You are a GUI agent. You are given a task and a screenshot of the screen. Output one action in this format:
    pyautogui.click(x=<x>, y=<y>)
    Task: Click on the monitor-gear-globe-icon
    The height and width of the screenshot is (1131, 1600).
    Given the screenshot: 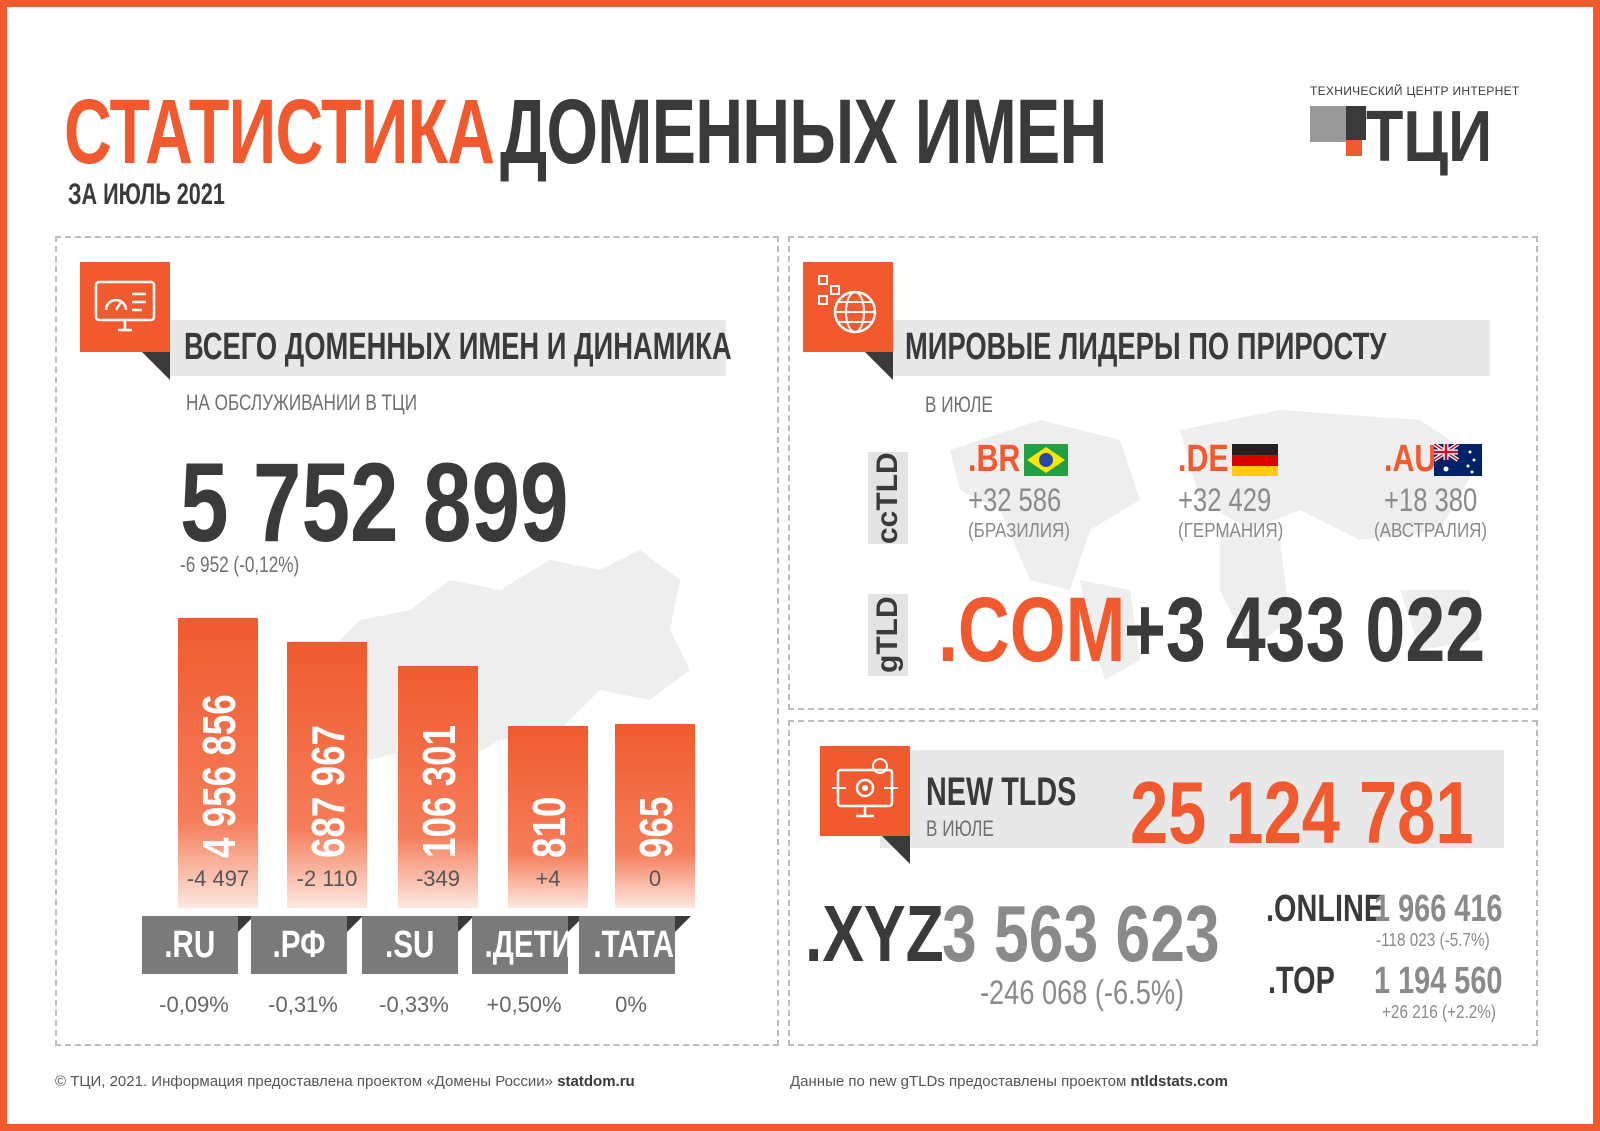 What is the action you would take?
    pyautogui.click(x=865, y=791)
    